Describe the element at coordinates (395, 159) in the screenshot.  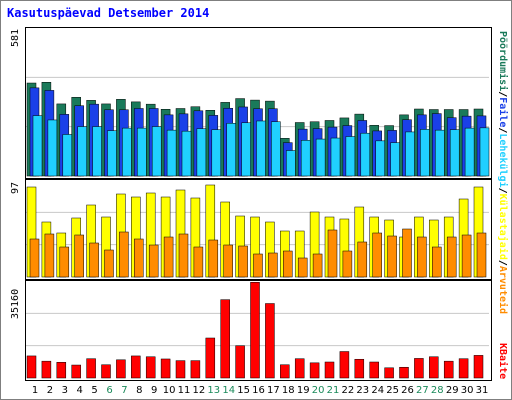
I see `bar-lehekülgi-day-25` at that location.